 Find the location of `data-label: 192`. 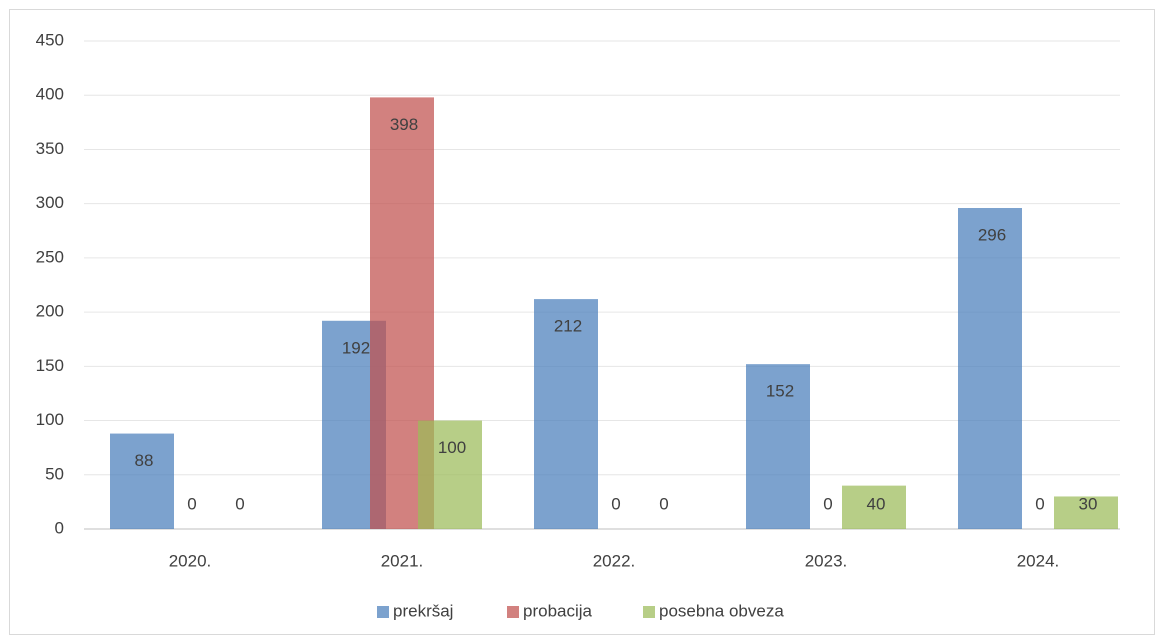

data-label: 192 is located at coordinates (356, 347).